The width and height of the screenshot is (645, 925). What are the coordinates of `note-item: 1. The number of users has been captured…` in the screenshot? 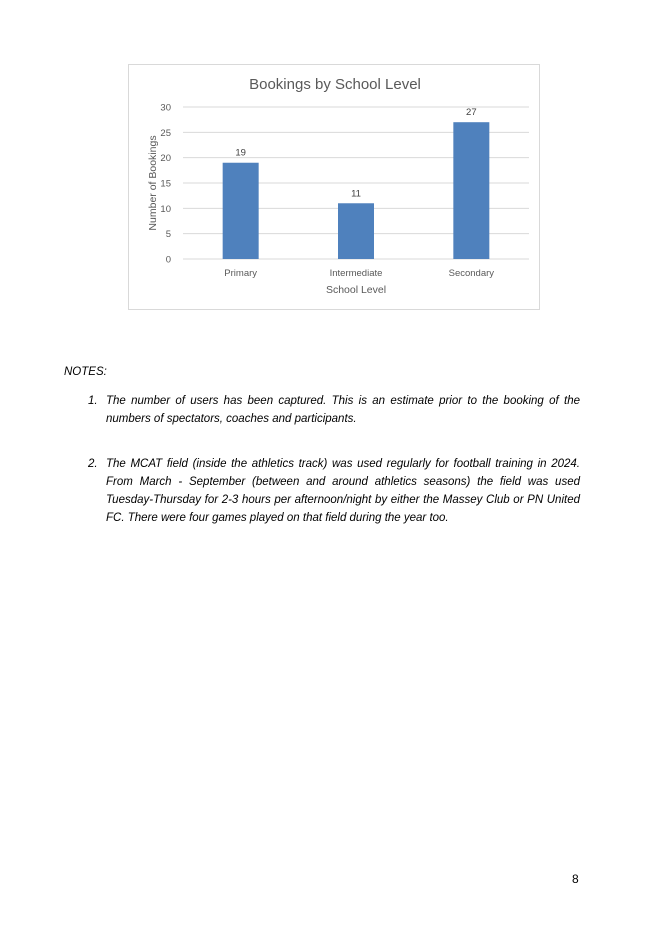 It's located at (334, 410).